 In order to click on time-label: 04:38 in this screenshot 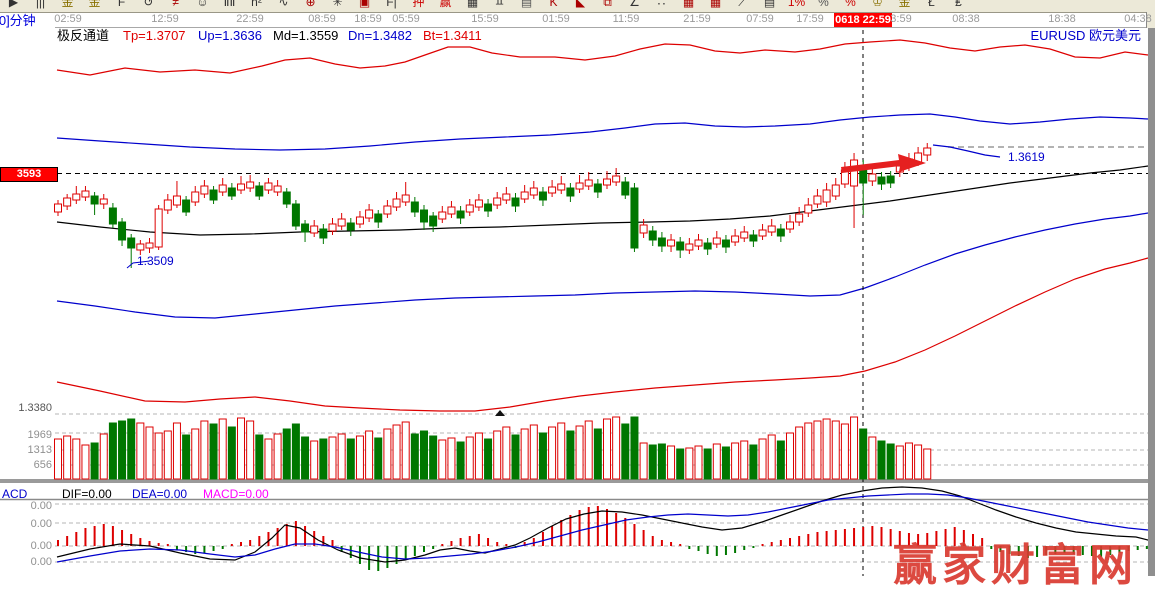, I will do `click(1138, 19)`.